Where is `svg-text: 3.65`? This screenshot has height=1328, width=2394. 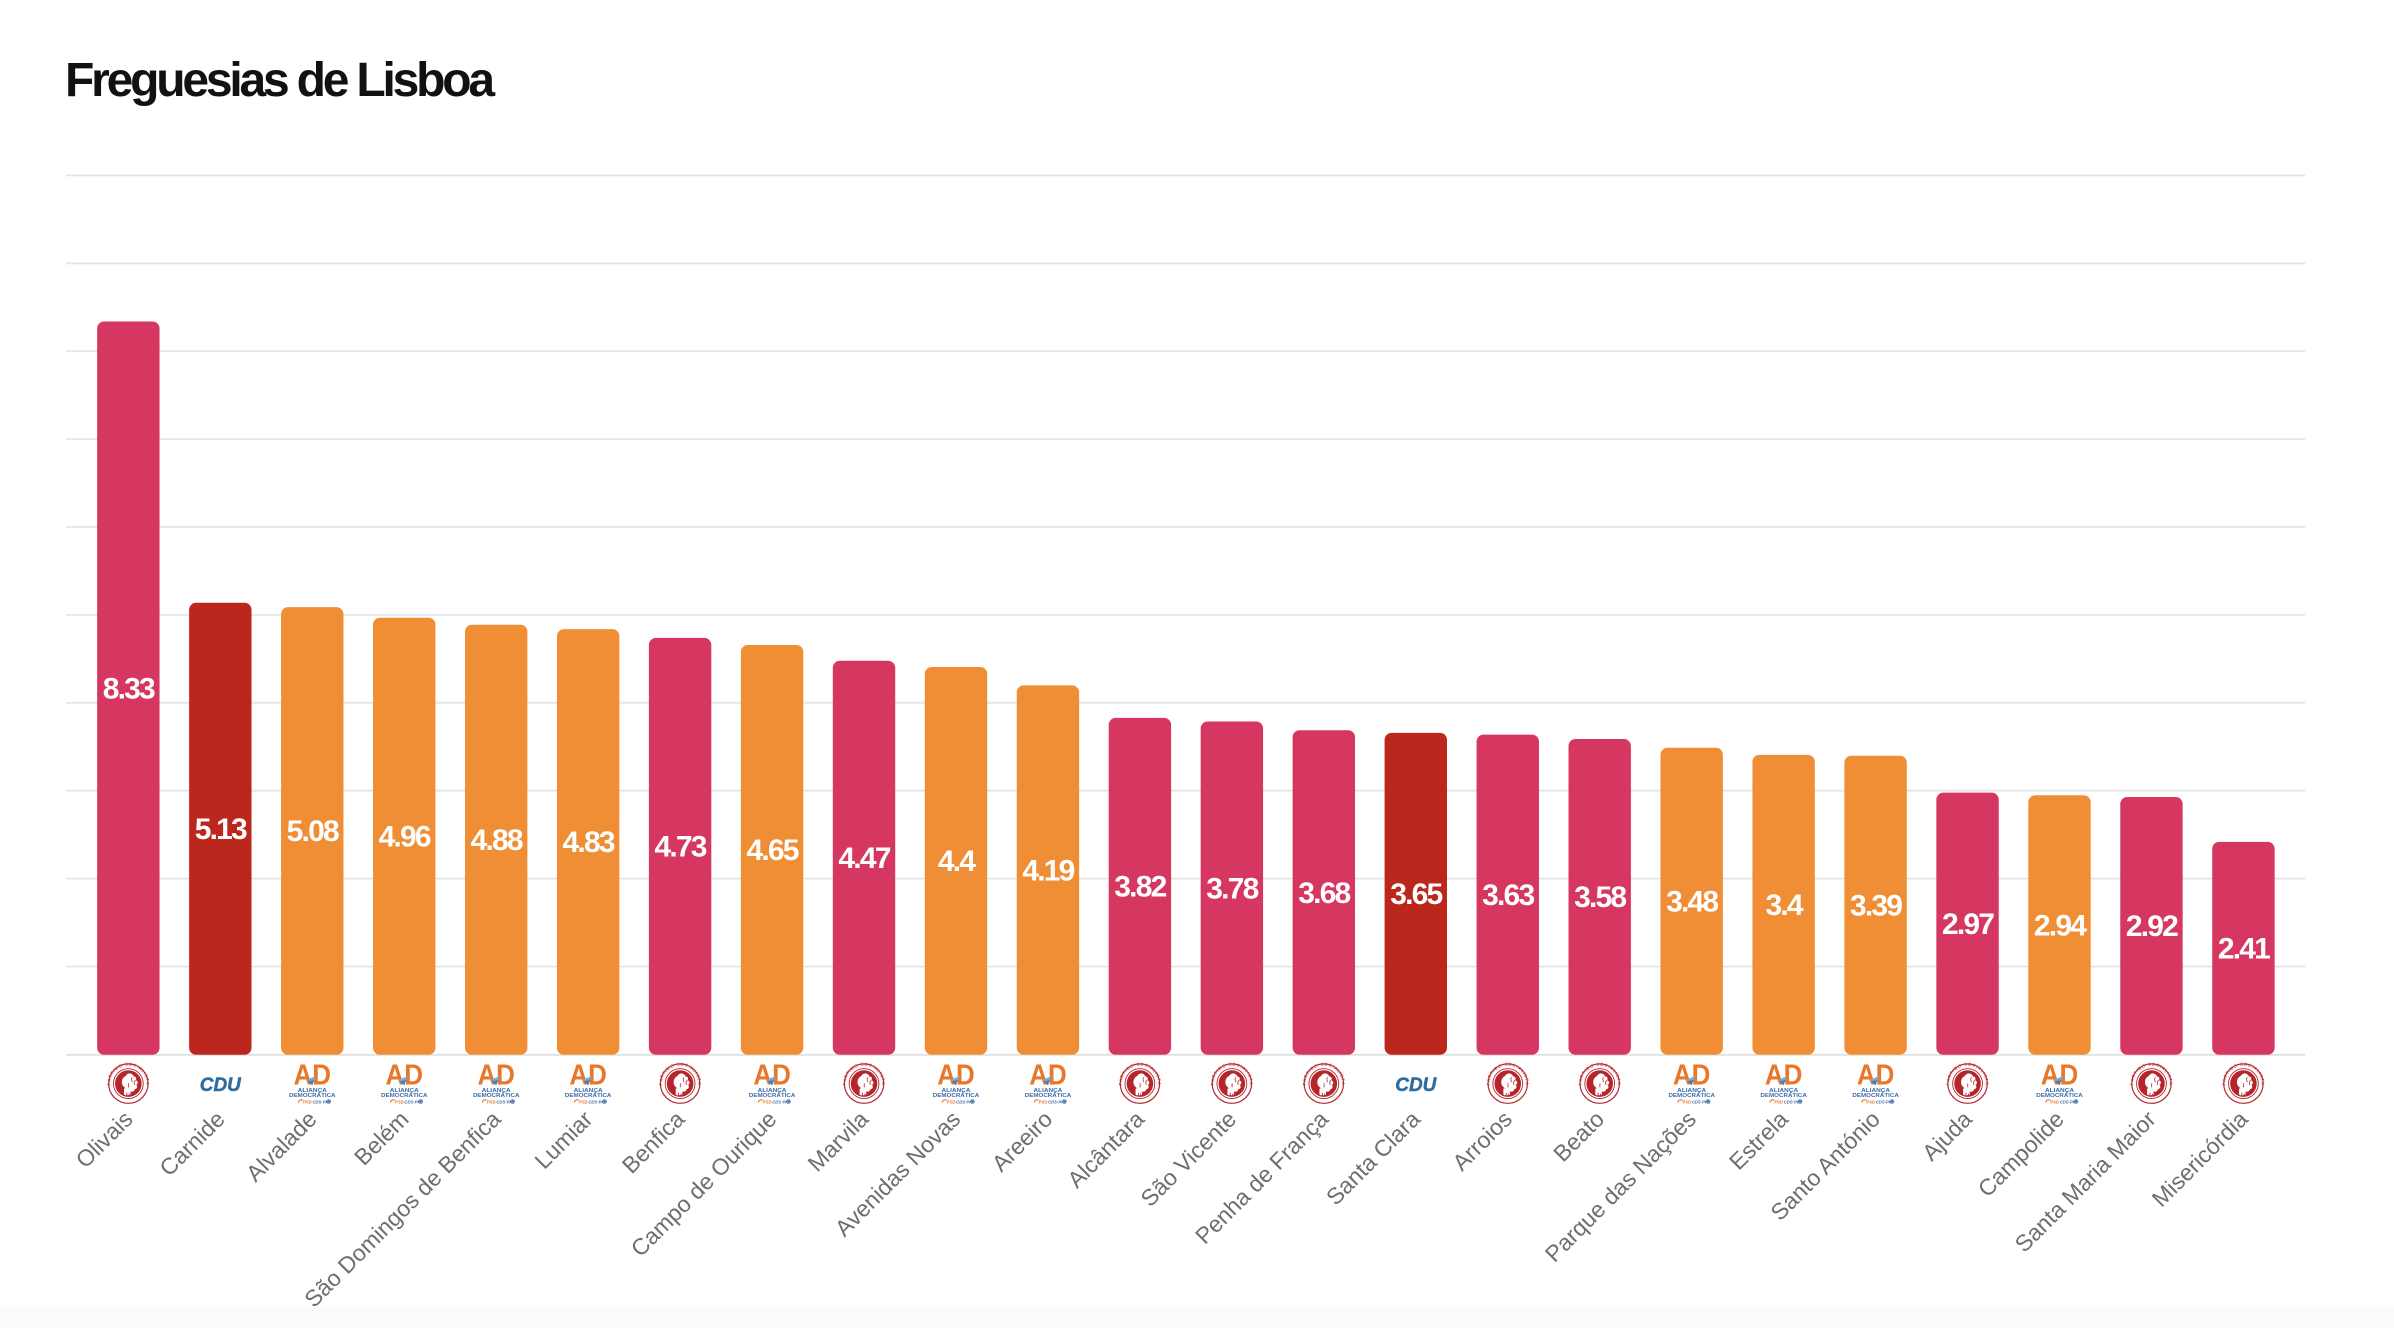 svg-text: 3.65 is located at coordinates (1416, 894).